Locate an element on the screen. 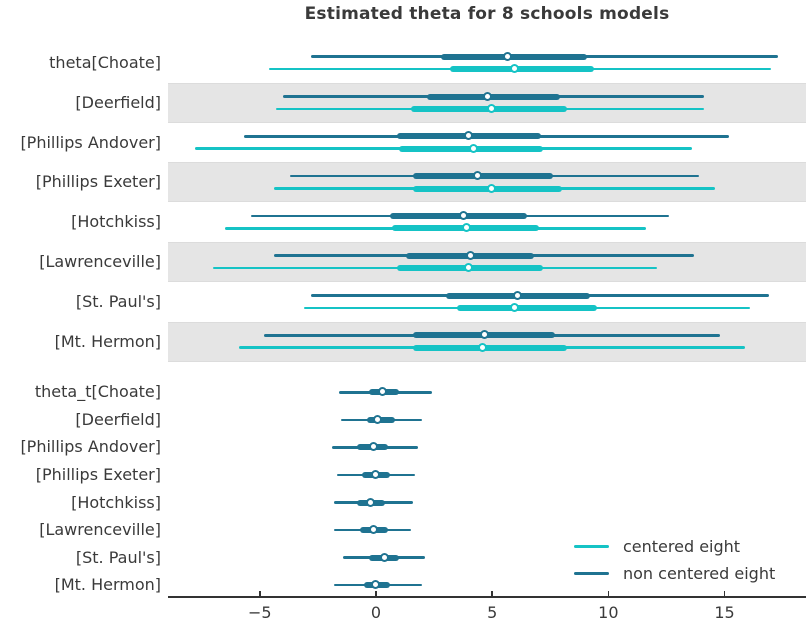 This screenshot has height=630, width=810. x-axis-tick-label: 5 is located at coordinates (492, 612).